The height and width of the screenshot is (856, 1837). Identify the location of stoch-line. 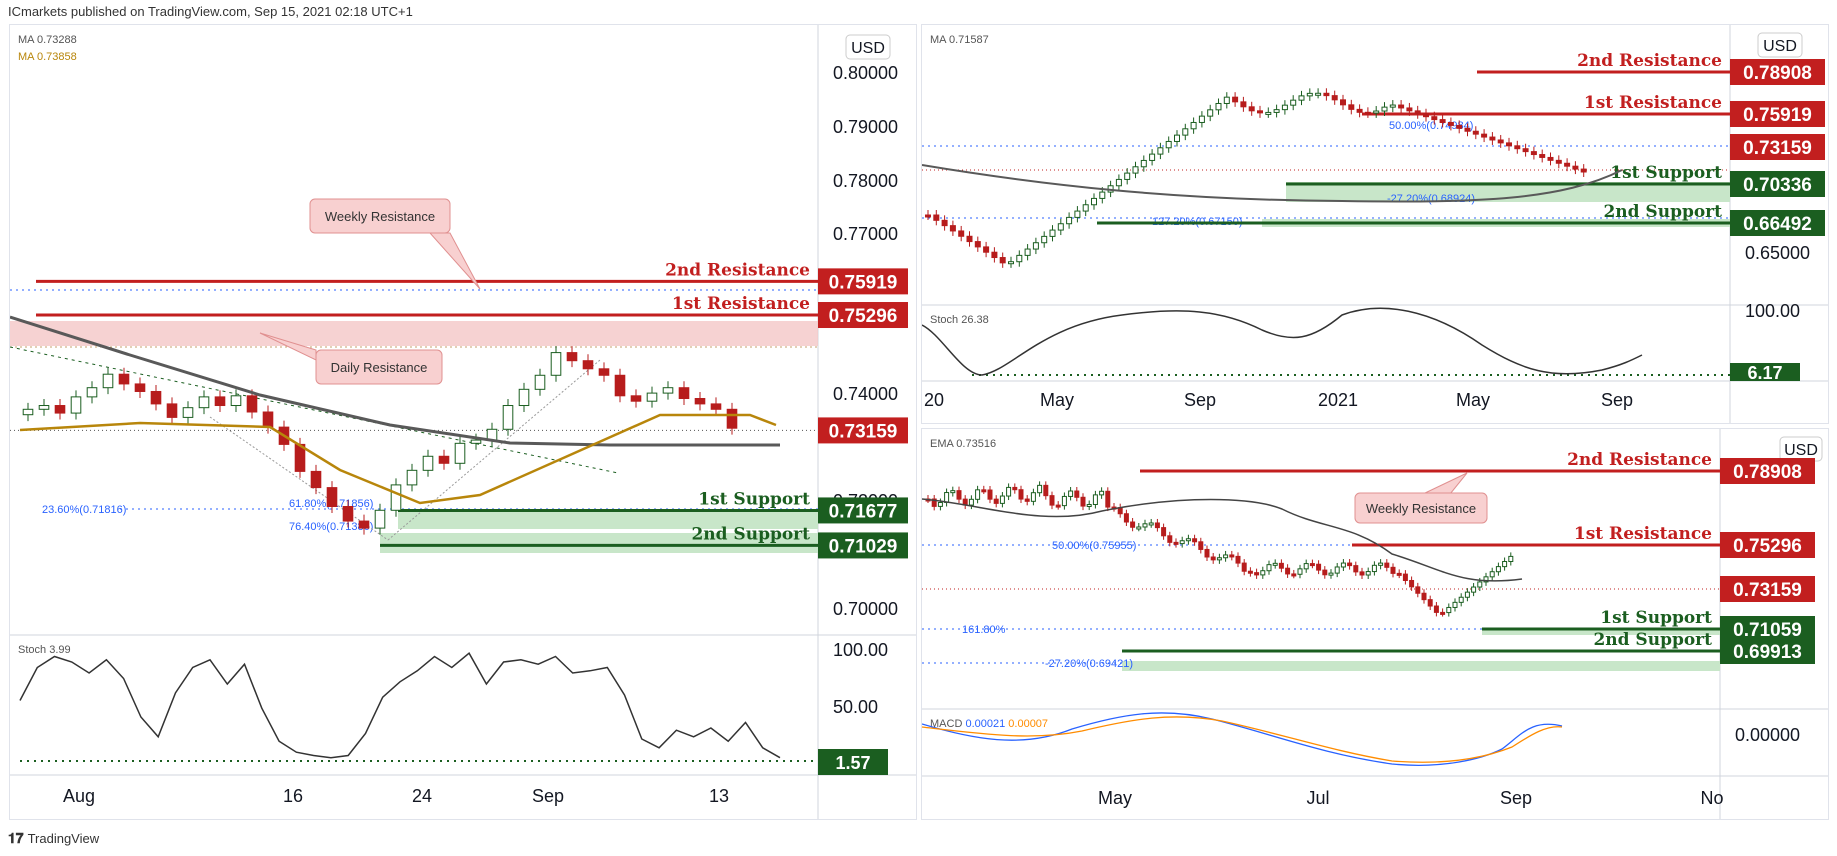
(400, 705).